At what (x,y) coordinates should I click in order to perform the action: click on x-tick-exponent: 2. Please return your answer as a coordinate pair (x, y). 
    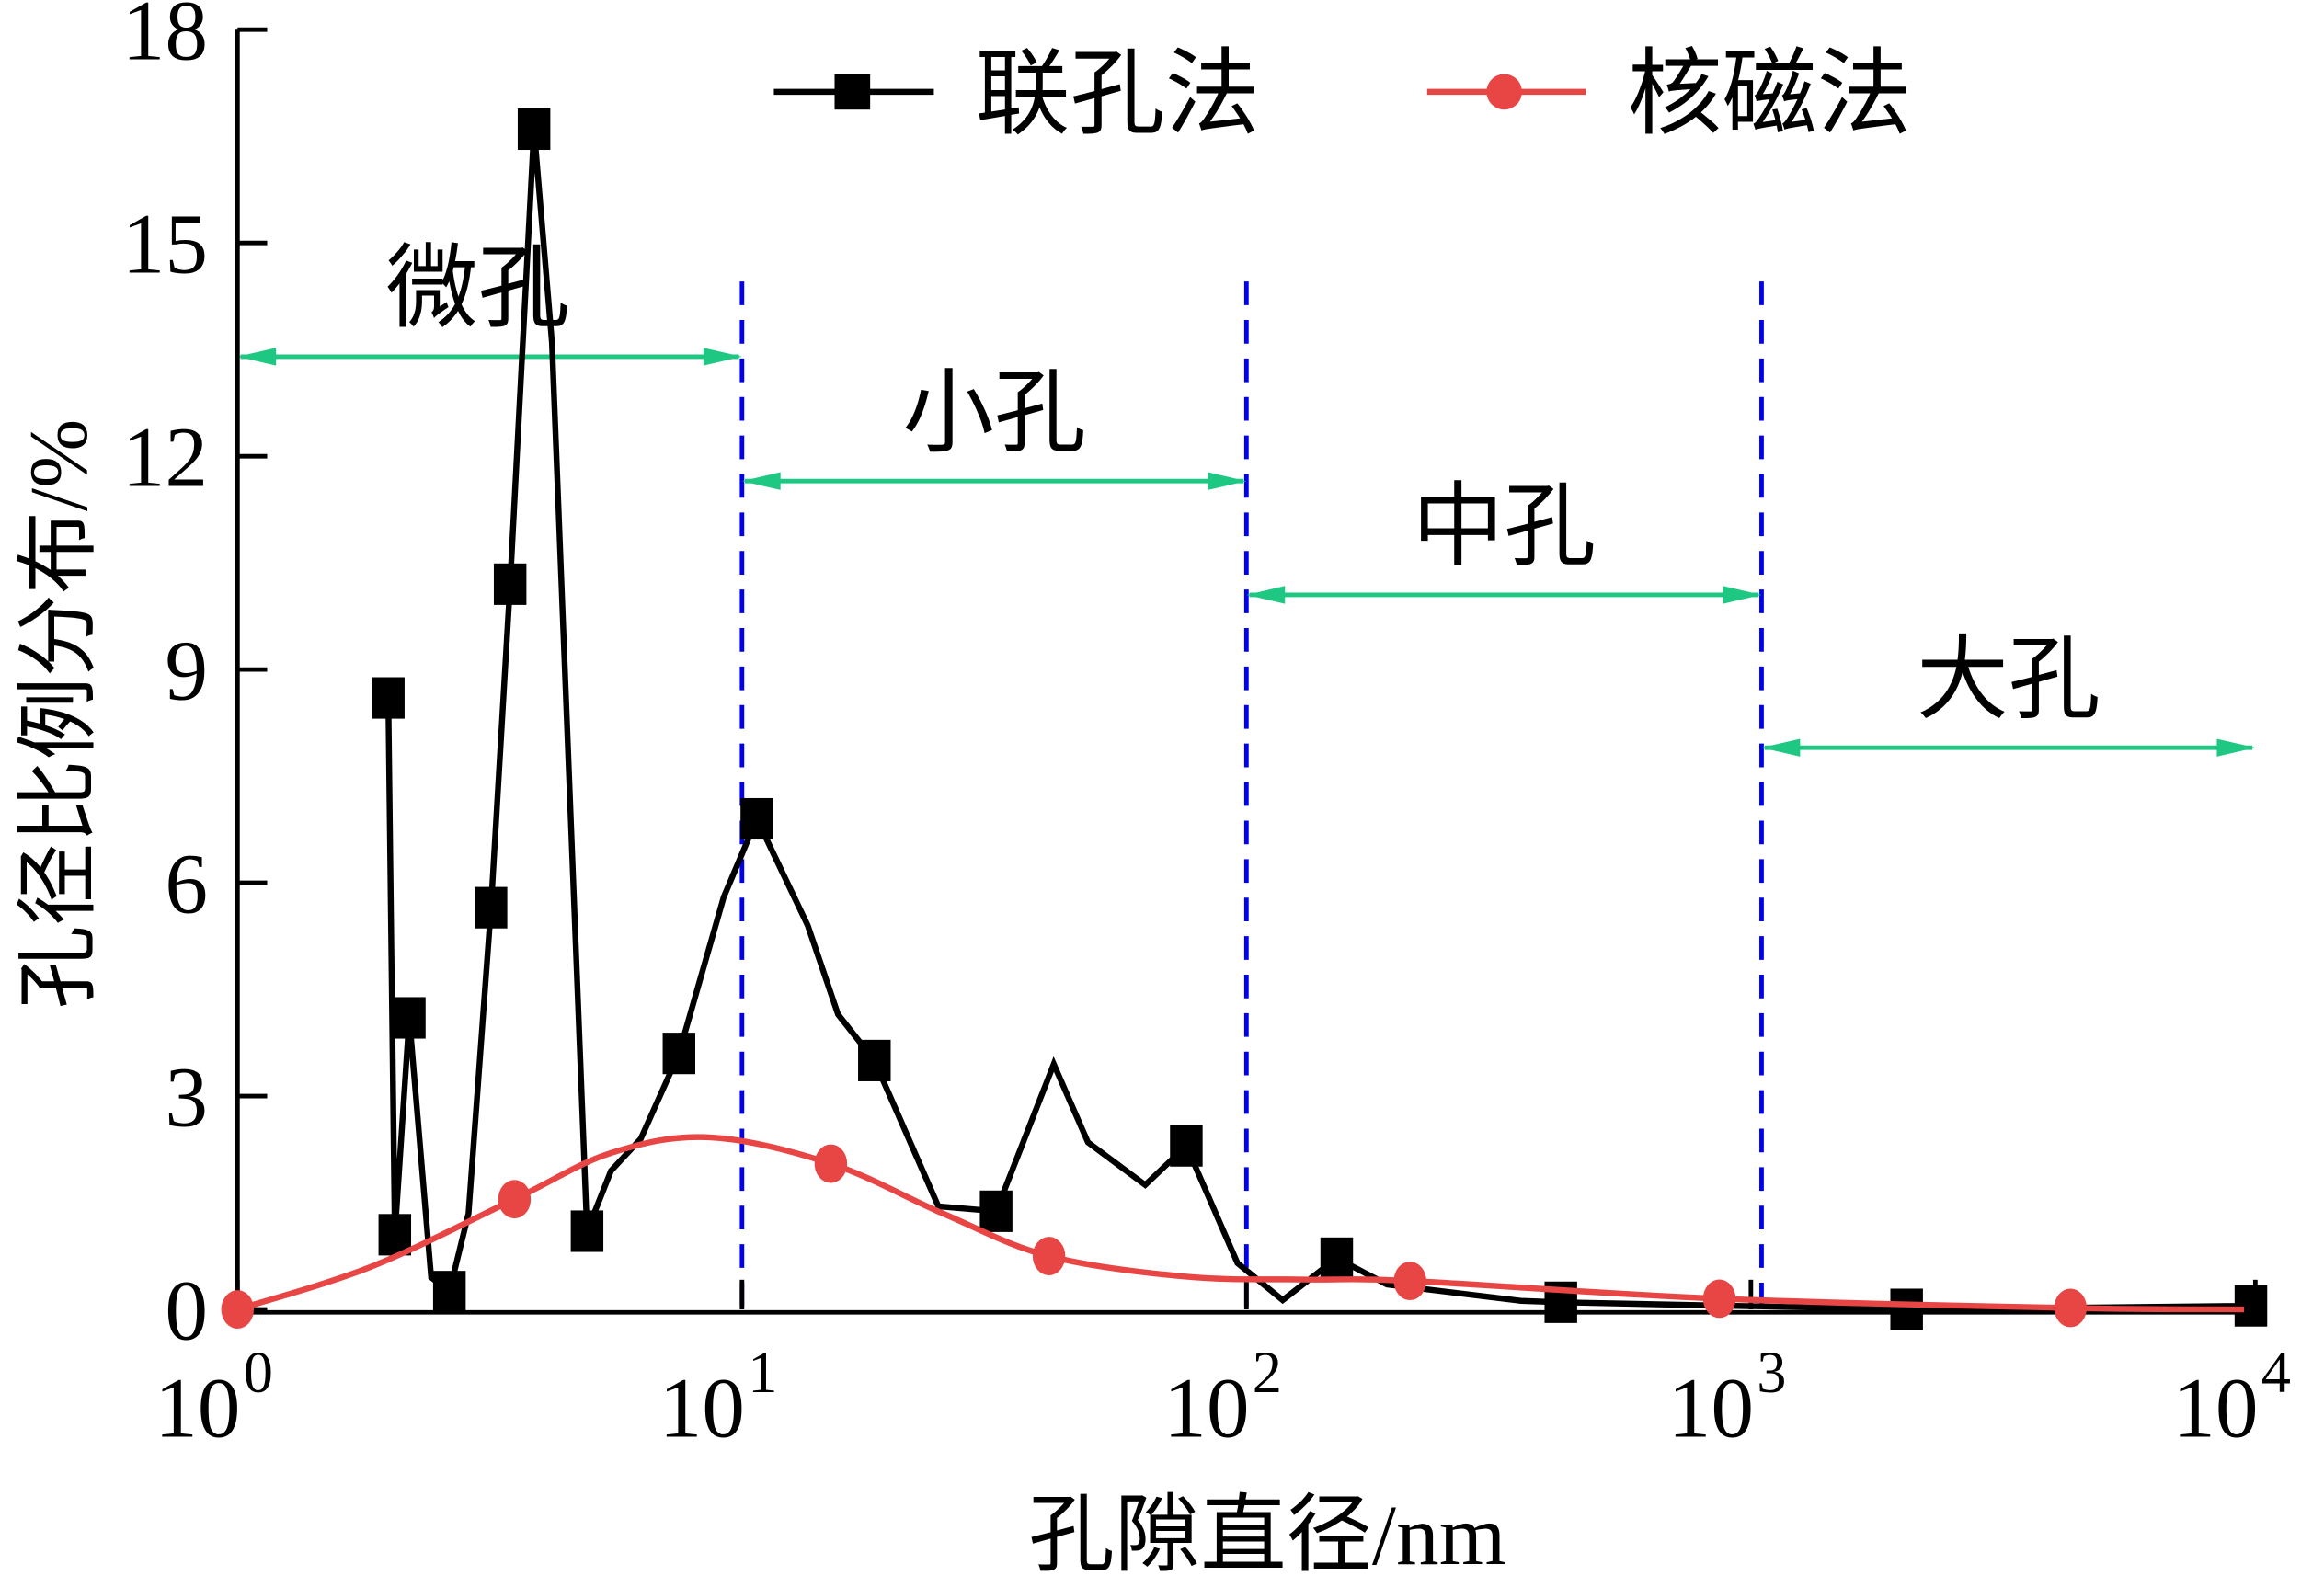
    Looking at the image, I should click on (1267, 1372).